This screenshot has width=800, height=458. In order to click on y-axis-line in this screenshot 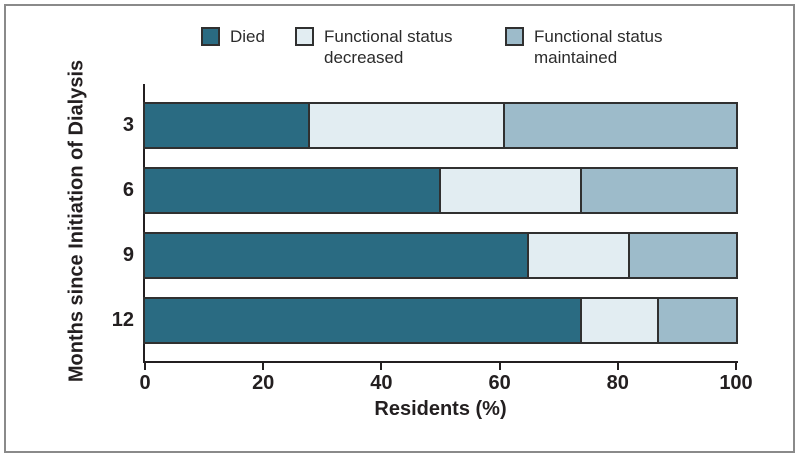, I will do `click(144, 223)`.